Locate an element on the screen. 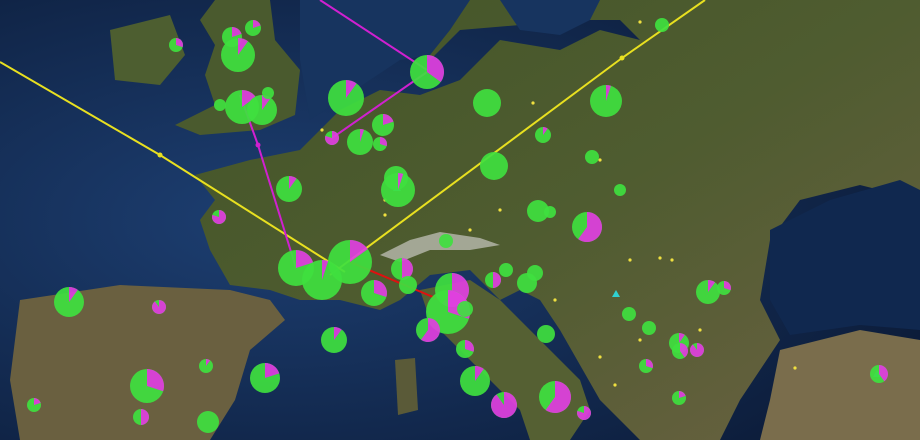  alps is located at coordinates (440, 247).